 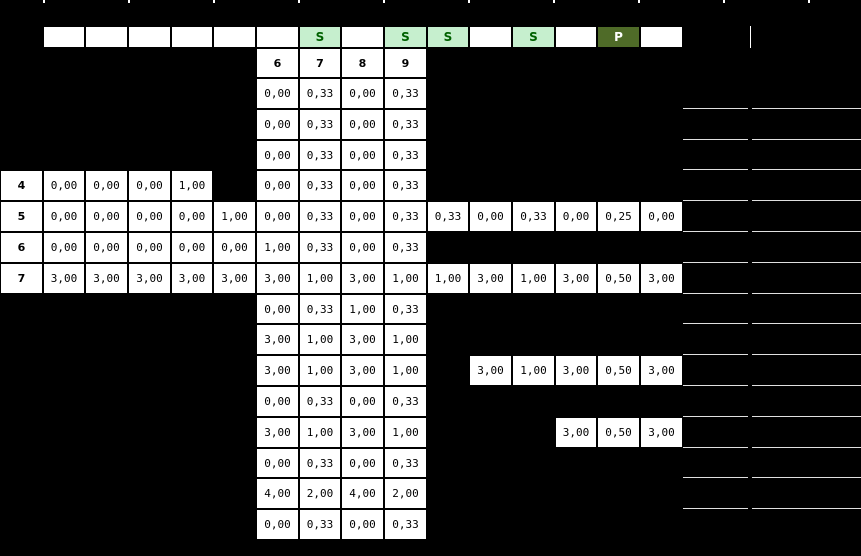 What do you see at coordinates (320, 493) in the screenshot?
I see `table-cell: 2,00` at bounding box center [320, 493].